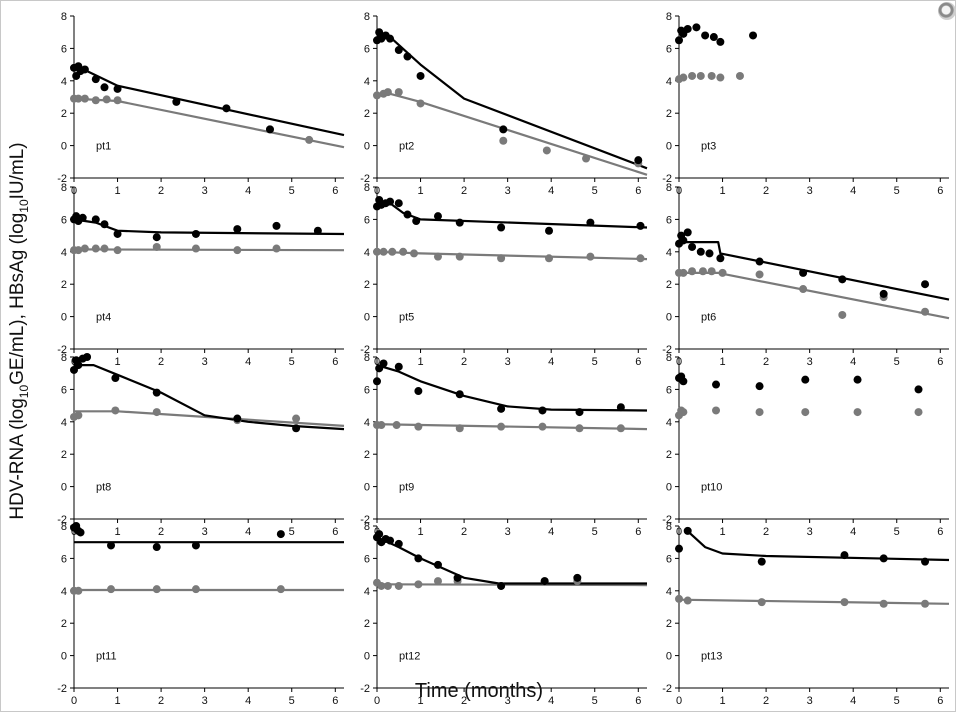  I want to click on panel-title: pt12, so click(409, 657).